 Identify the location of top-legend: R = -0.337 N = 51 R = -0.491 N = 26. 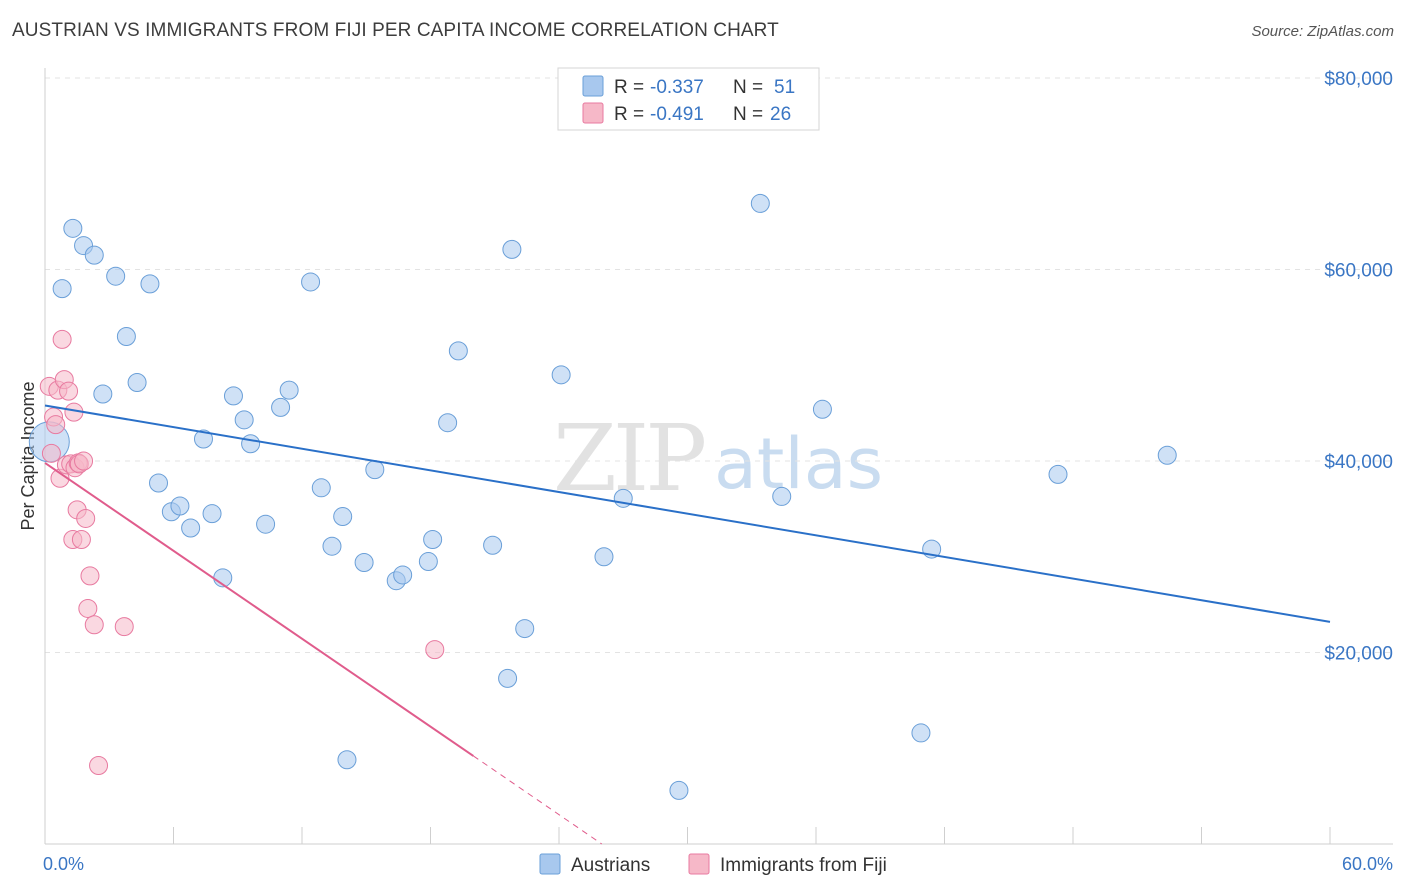
(688, 99).